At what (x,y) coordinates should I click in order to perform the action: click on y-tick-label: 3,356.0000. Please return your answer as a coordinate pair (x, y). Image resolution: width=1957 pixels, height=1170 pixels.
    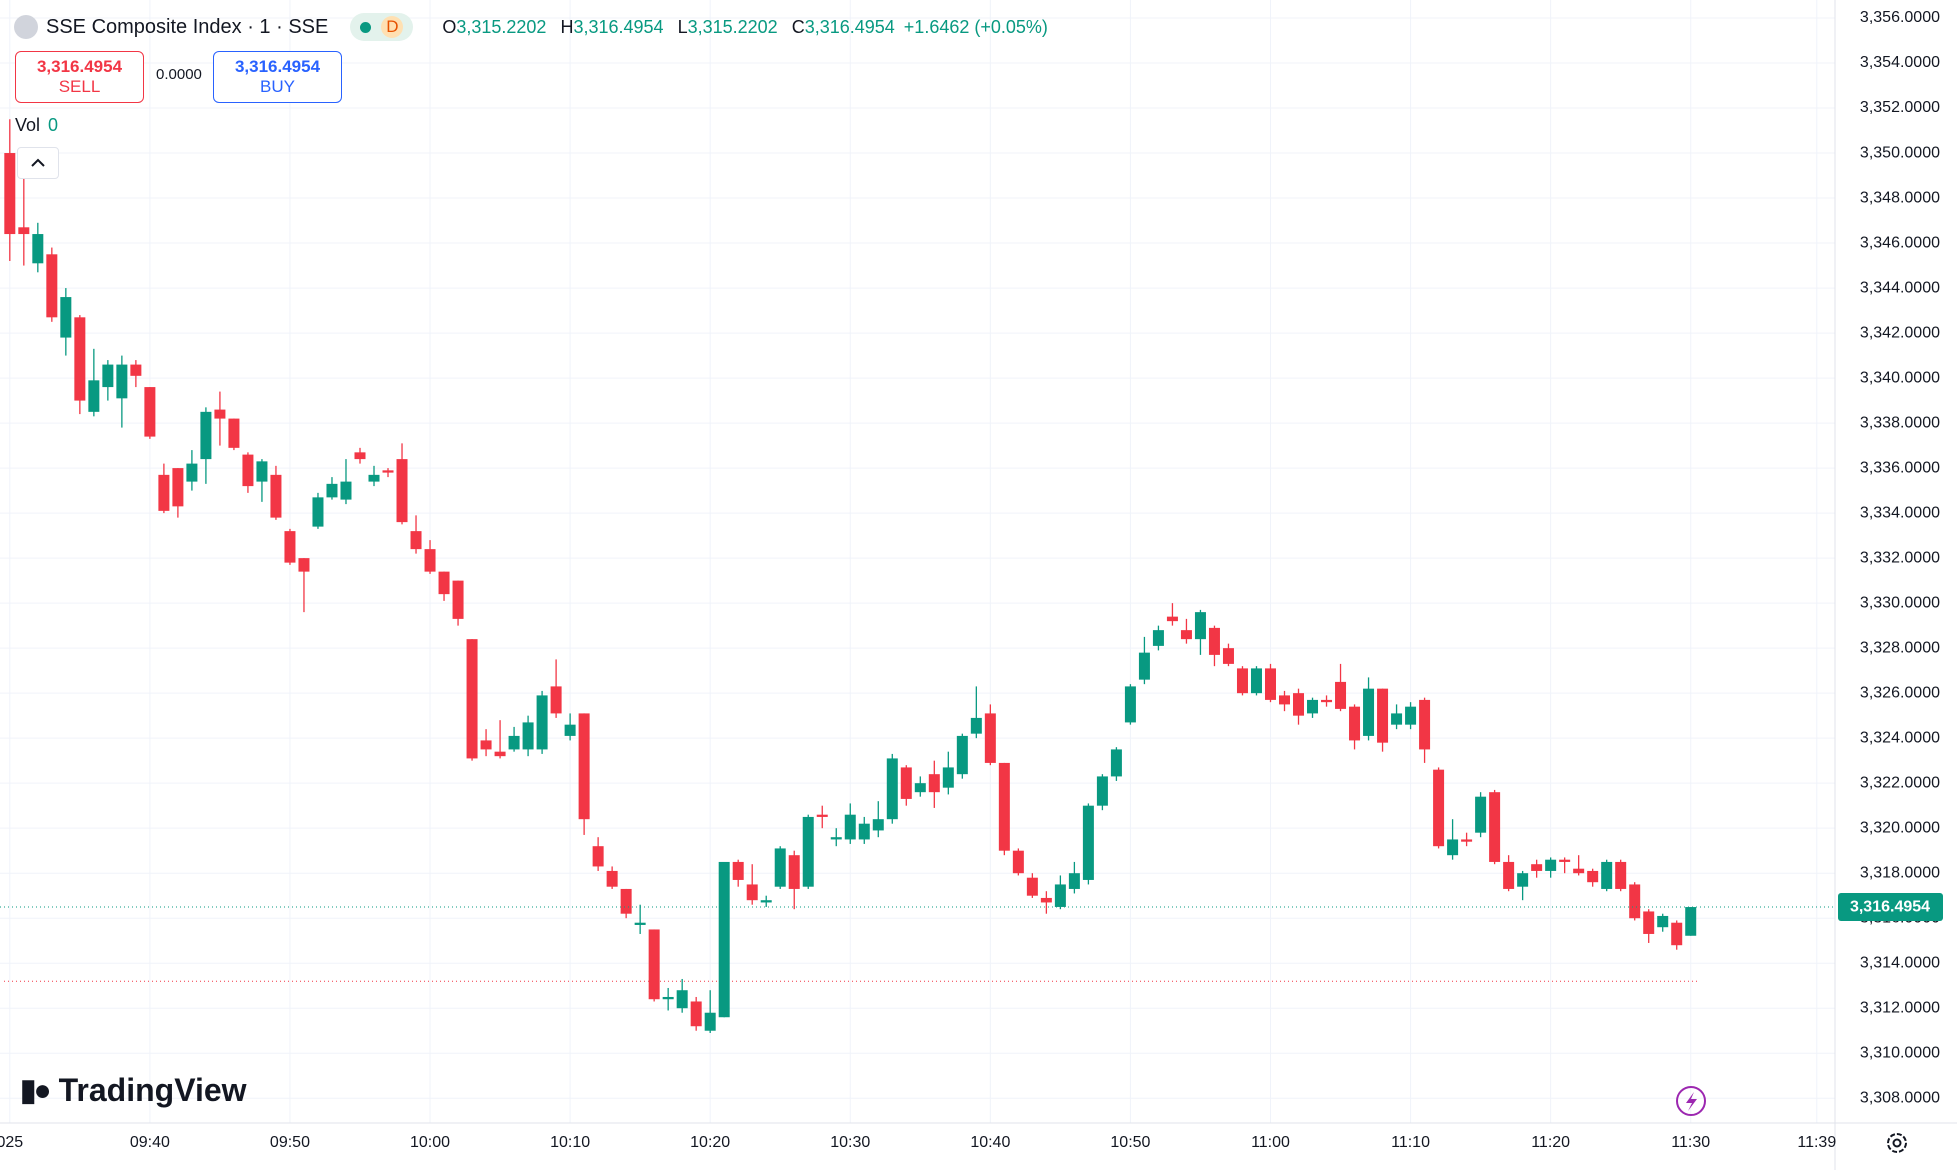
    Looking at the image, I should click on (1900, 17).